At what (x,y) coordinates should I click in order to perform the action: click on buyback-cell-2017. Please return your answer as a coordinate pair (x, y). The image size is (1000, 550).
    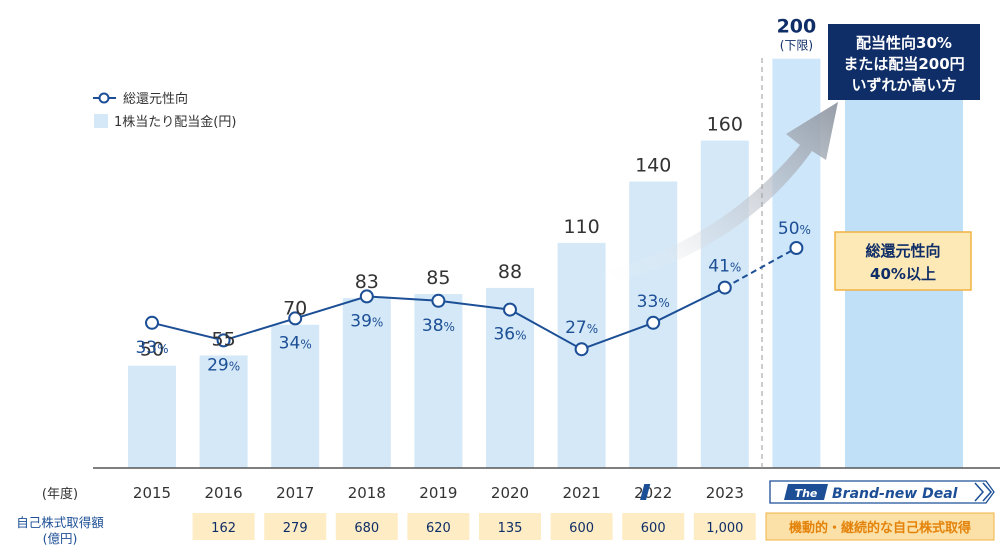
    Looking at the image, I should click on (295, 526).